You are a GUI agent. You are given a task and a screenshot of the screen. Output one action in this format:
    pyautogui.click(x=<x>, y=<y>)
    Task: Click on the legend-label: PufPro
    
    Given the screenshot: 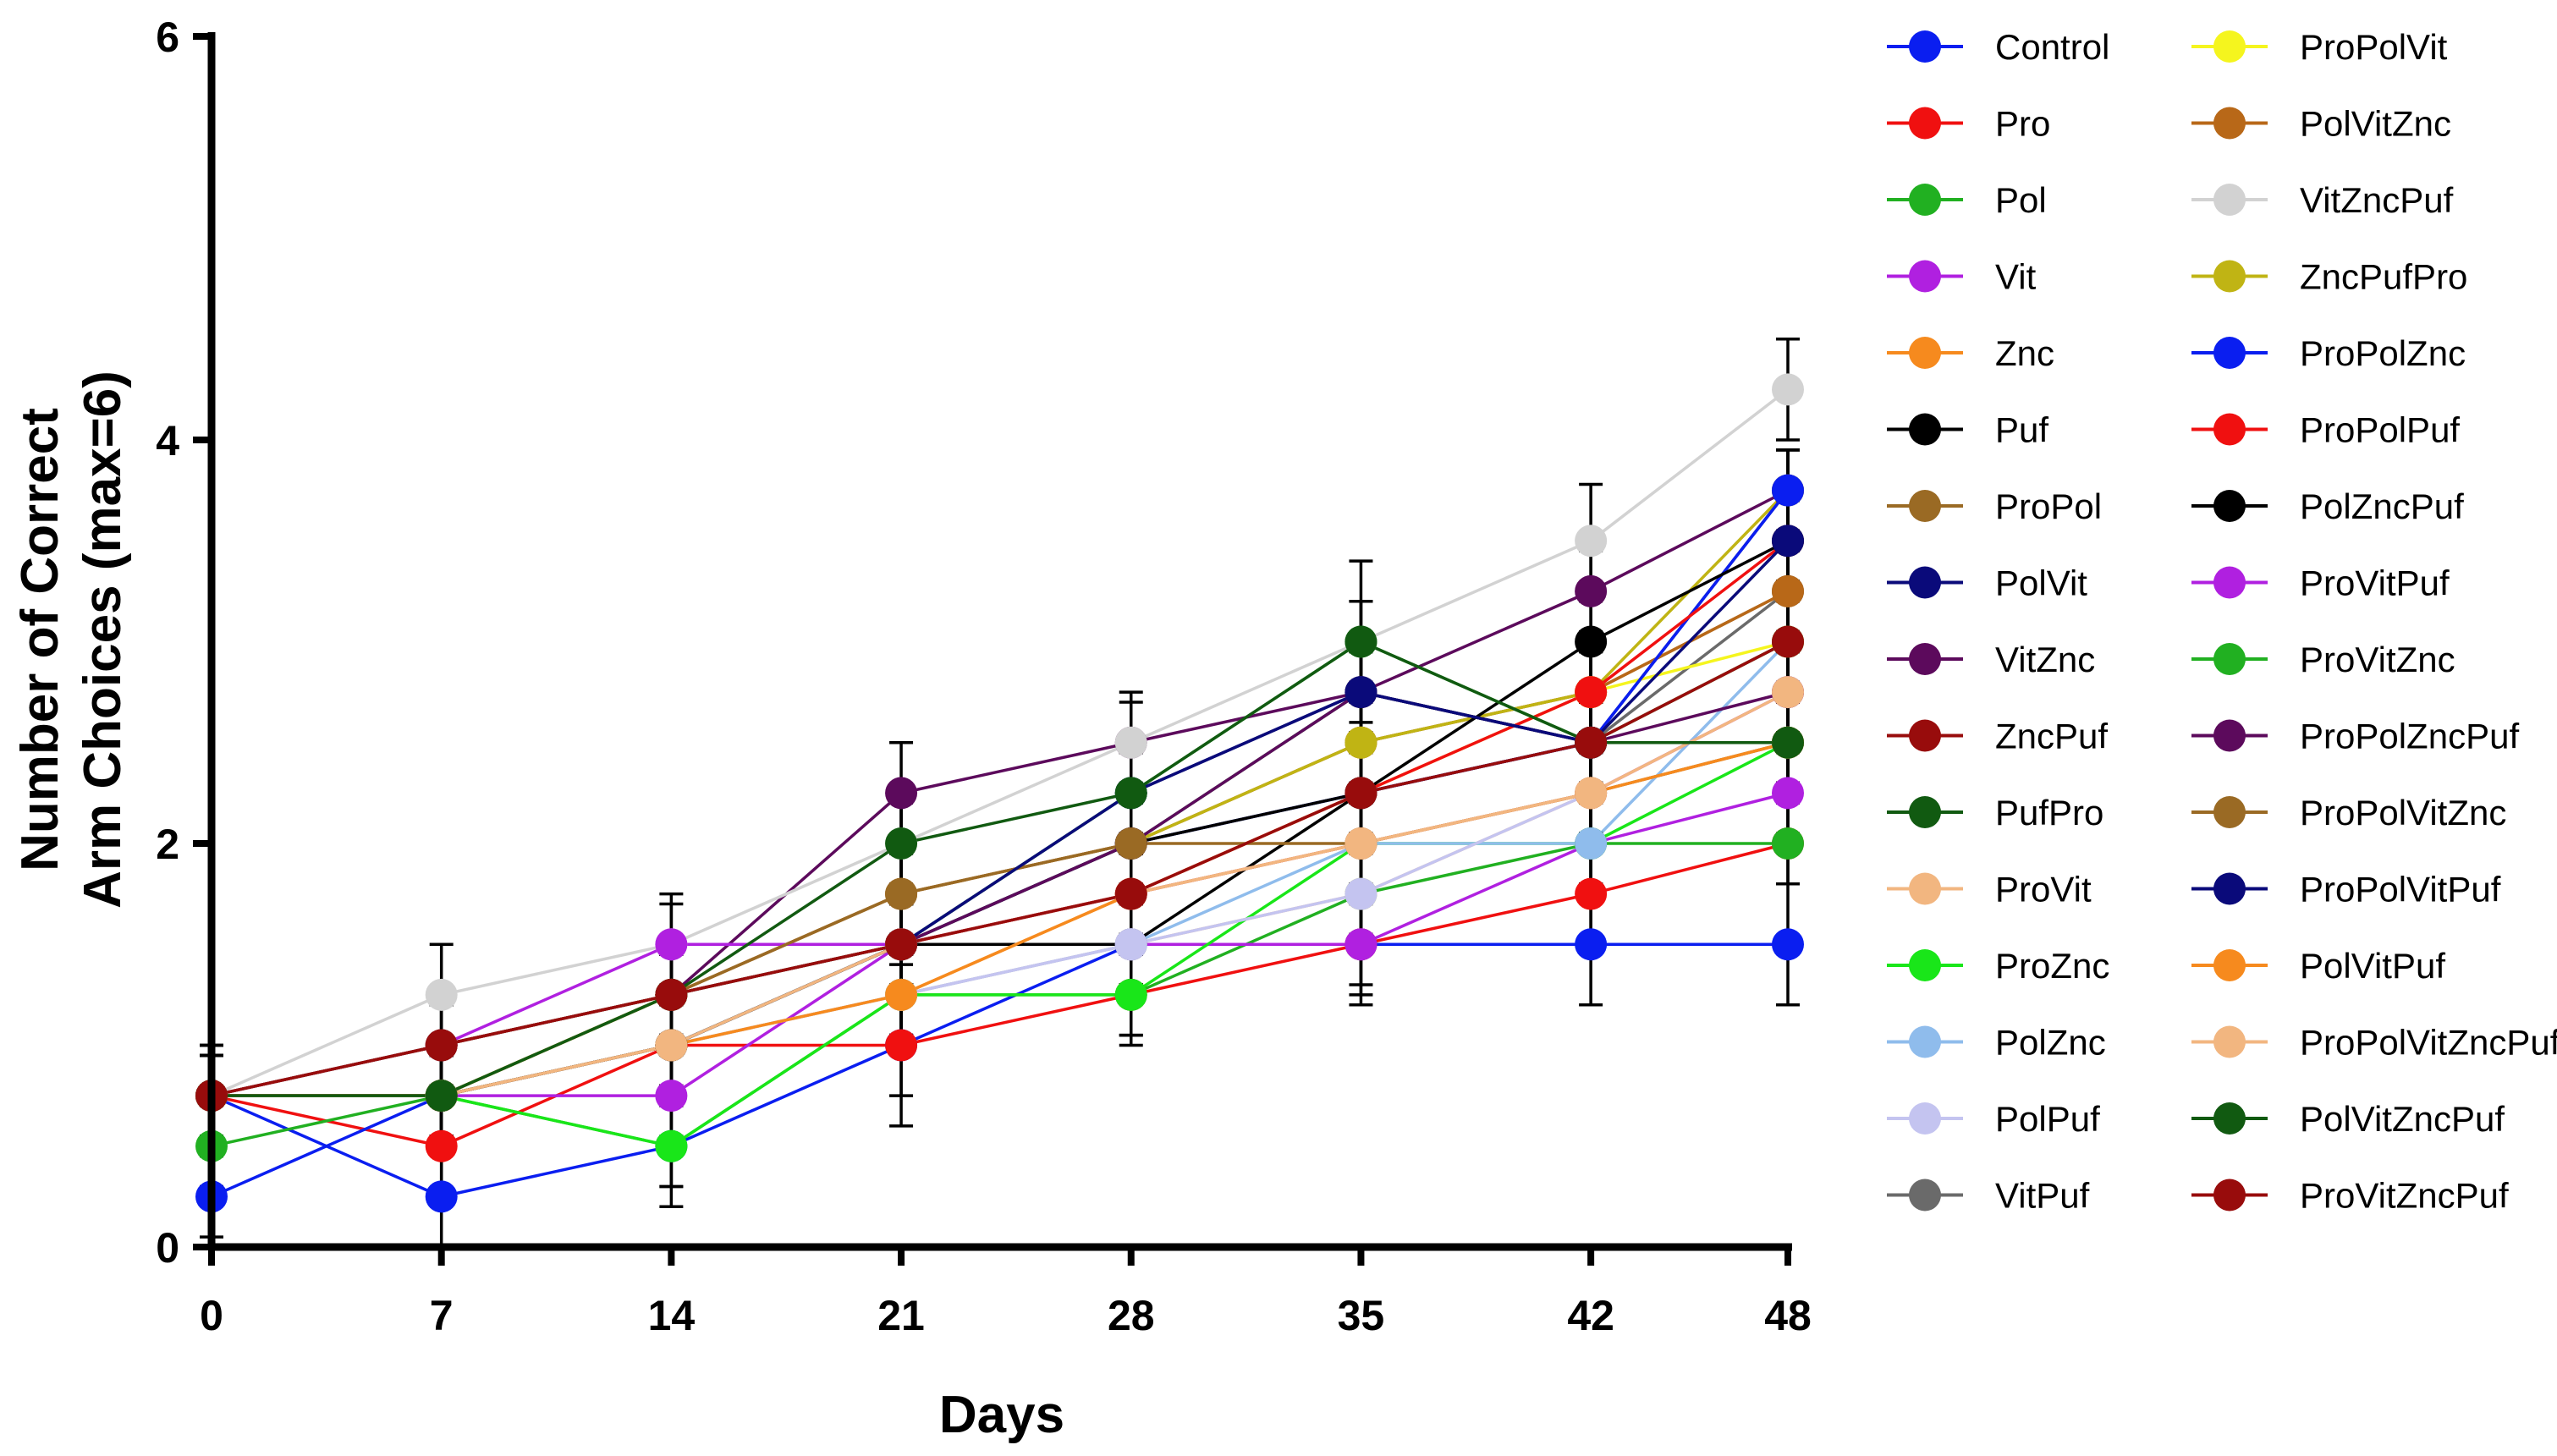 What is the action you would take?
    pyautogui.click(x=2049, y=813)
    